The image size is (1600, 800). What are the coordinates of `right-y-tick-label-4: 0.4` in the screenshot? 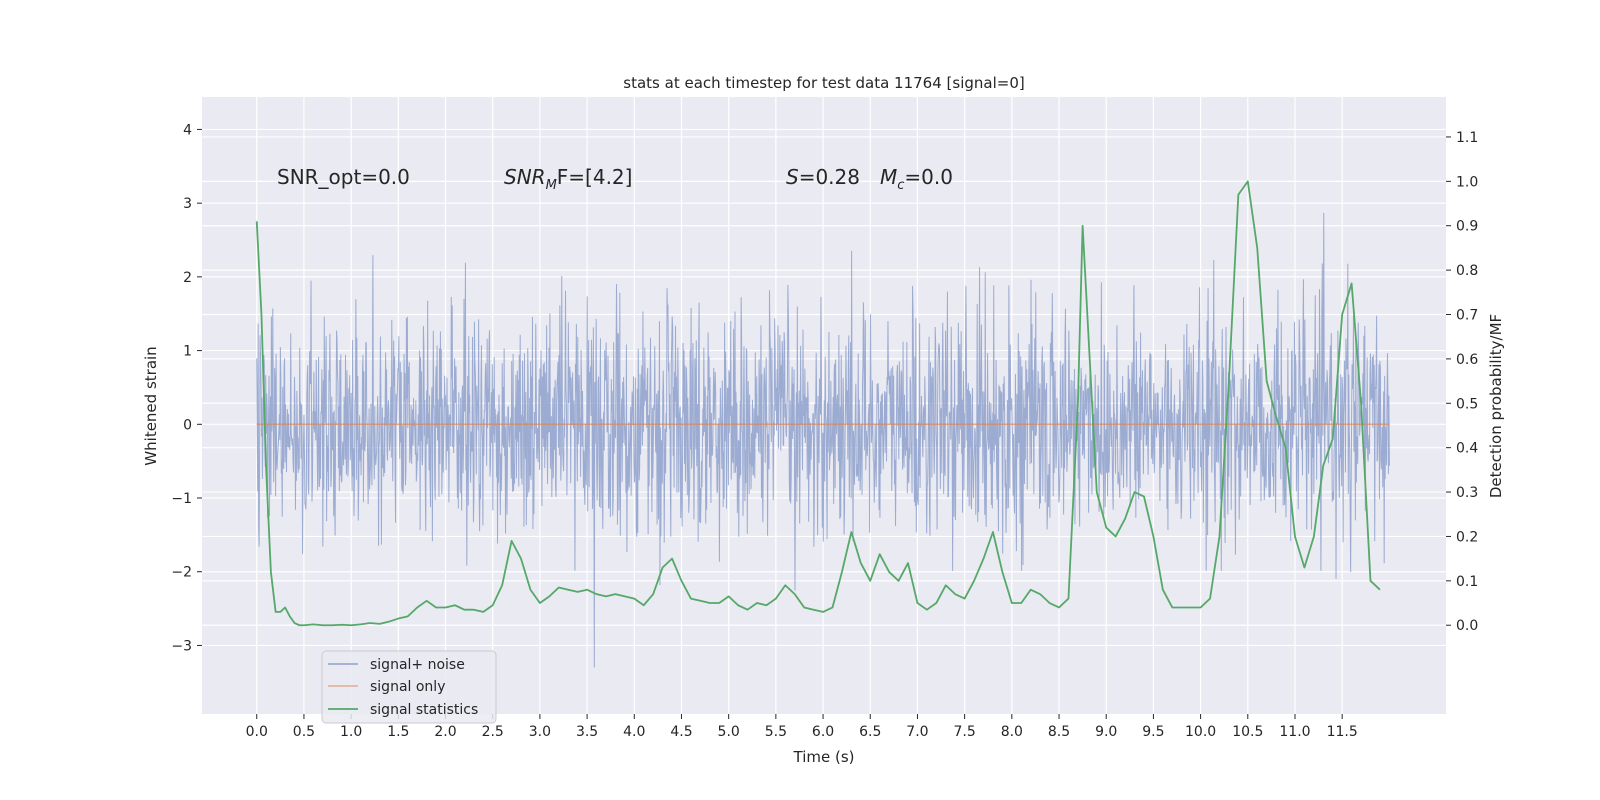 It's located at (1467, 449).